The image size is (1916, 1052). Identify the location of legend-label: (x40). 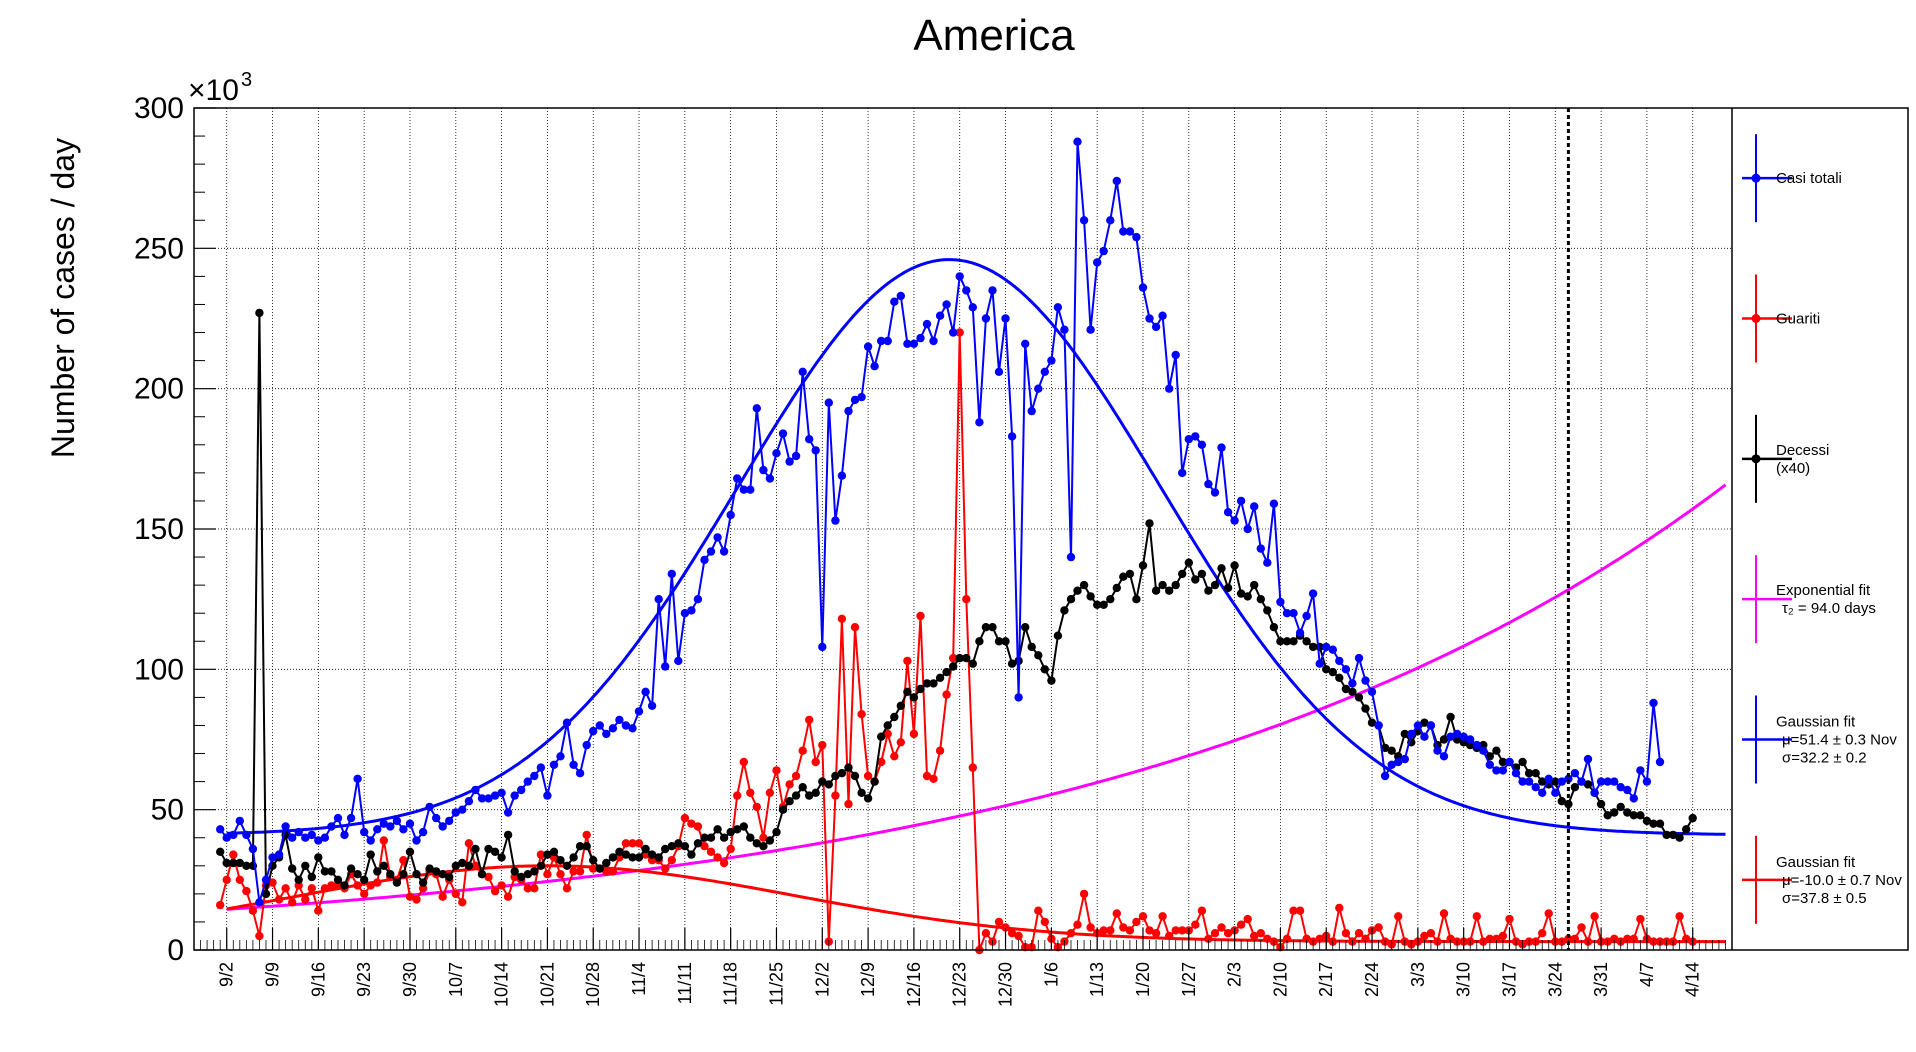
(1793, 468).